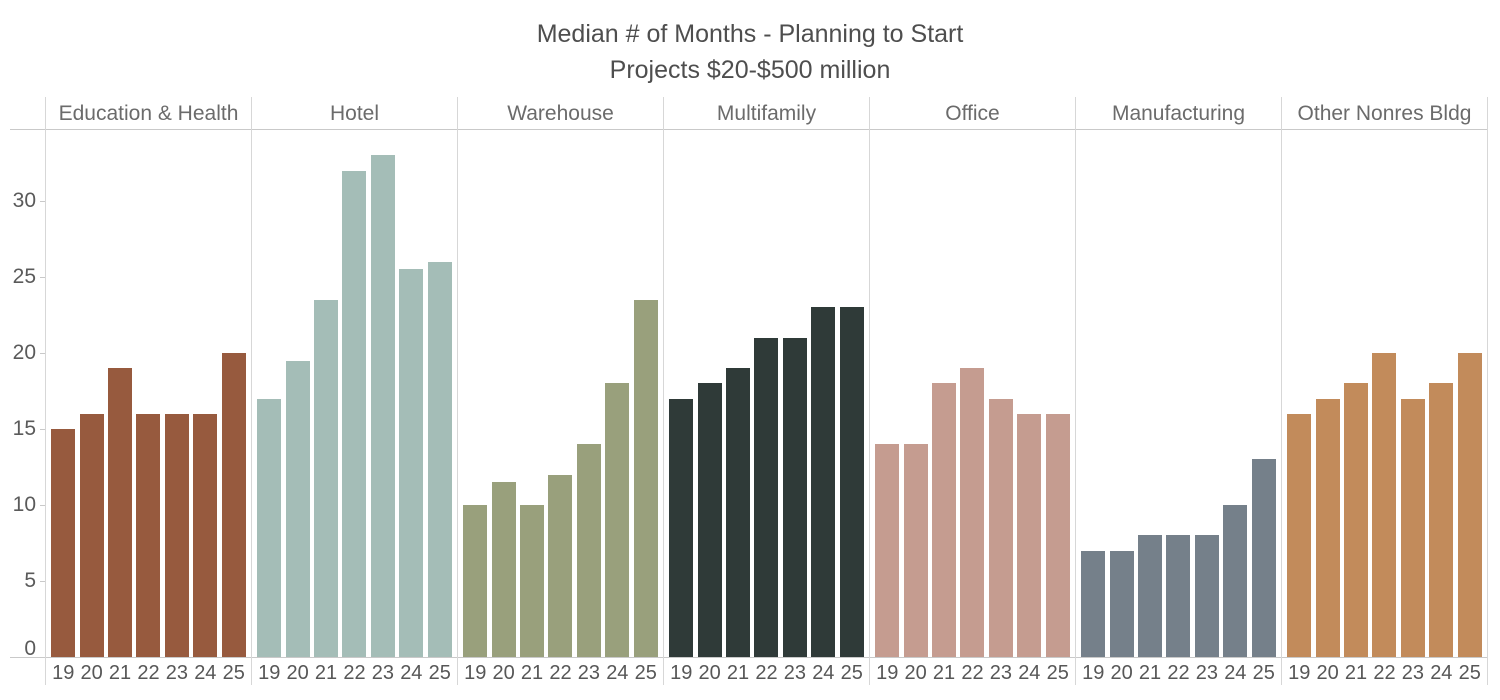 The height and width of the screenshot is (700, 1500). Describe the element at coordinates (24, 352) in the screenshot. I see `y-tick-label: 20` at that location.